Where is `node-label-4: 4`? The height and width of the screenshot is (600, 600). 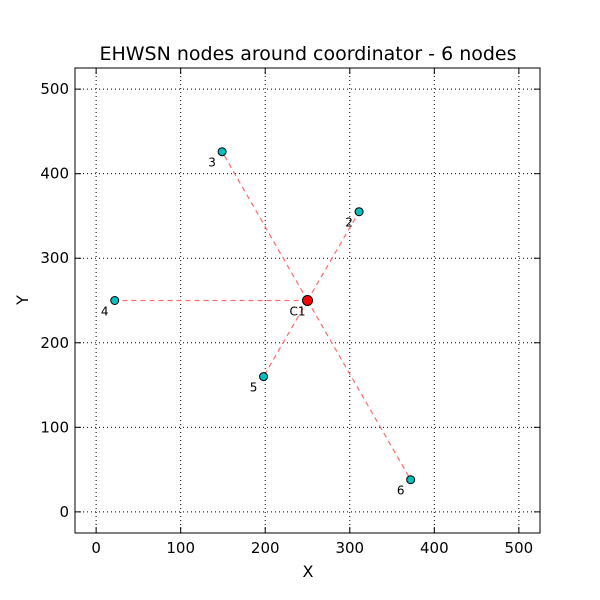 node-label-4: 4 is located at coordinates (105, 312).